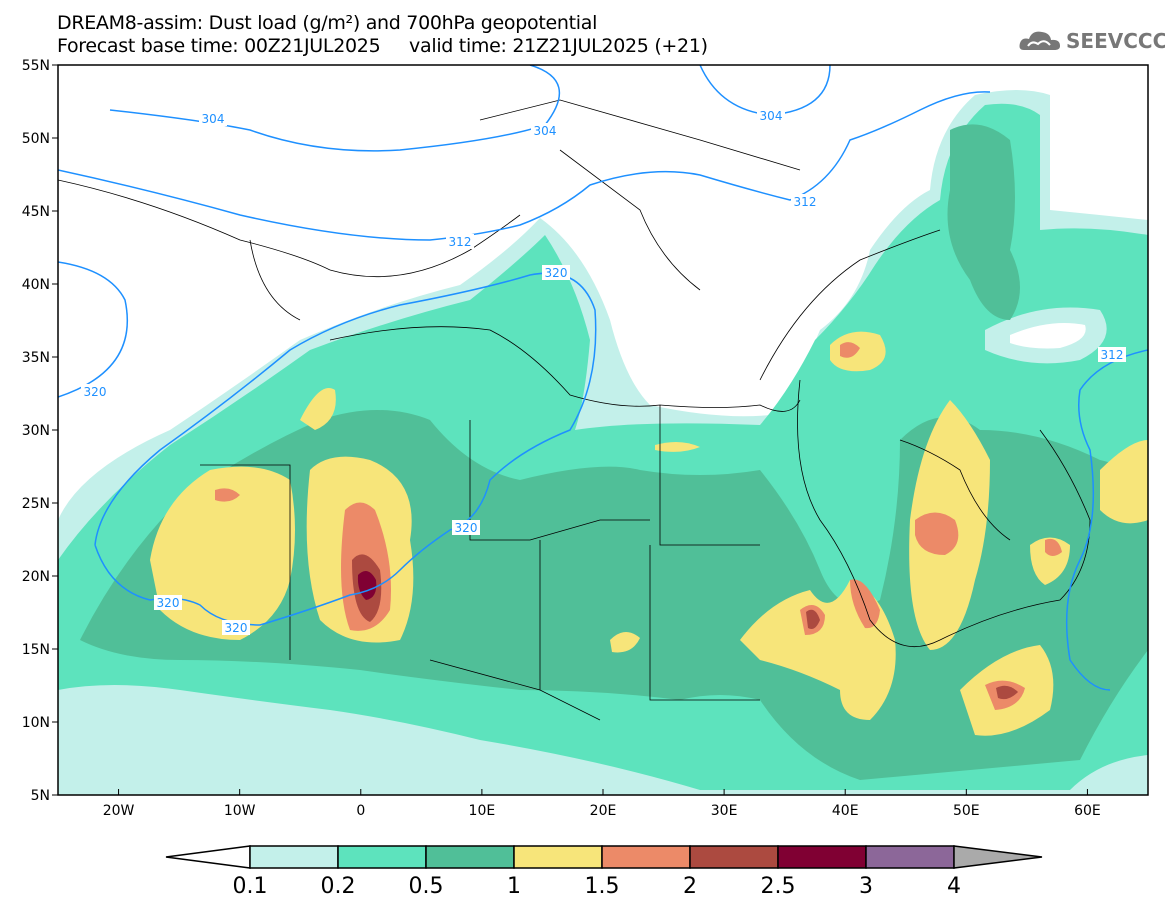  Describe the element at coordinates (240, 811) in the screenshot. I see `lon-label: 10W` at that location.